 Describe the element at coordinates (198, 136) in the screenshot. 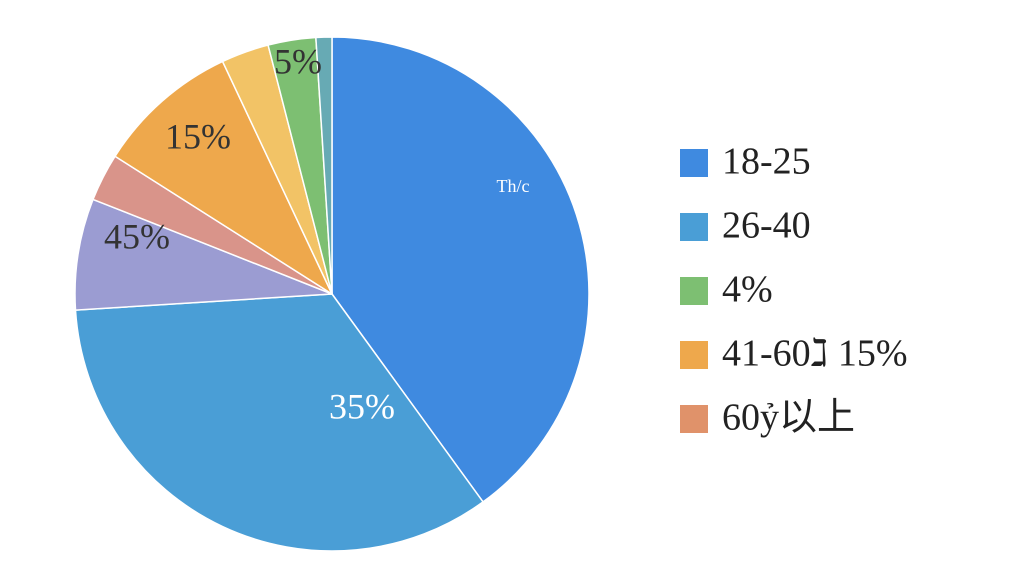

I see `slice-label: 15%` at that location.